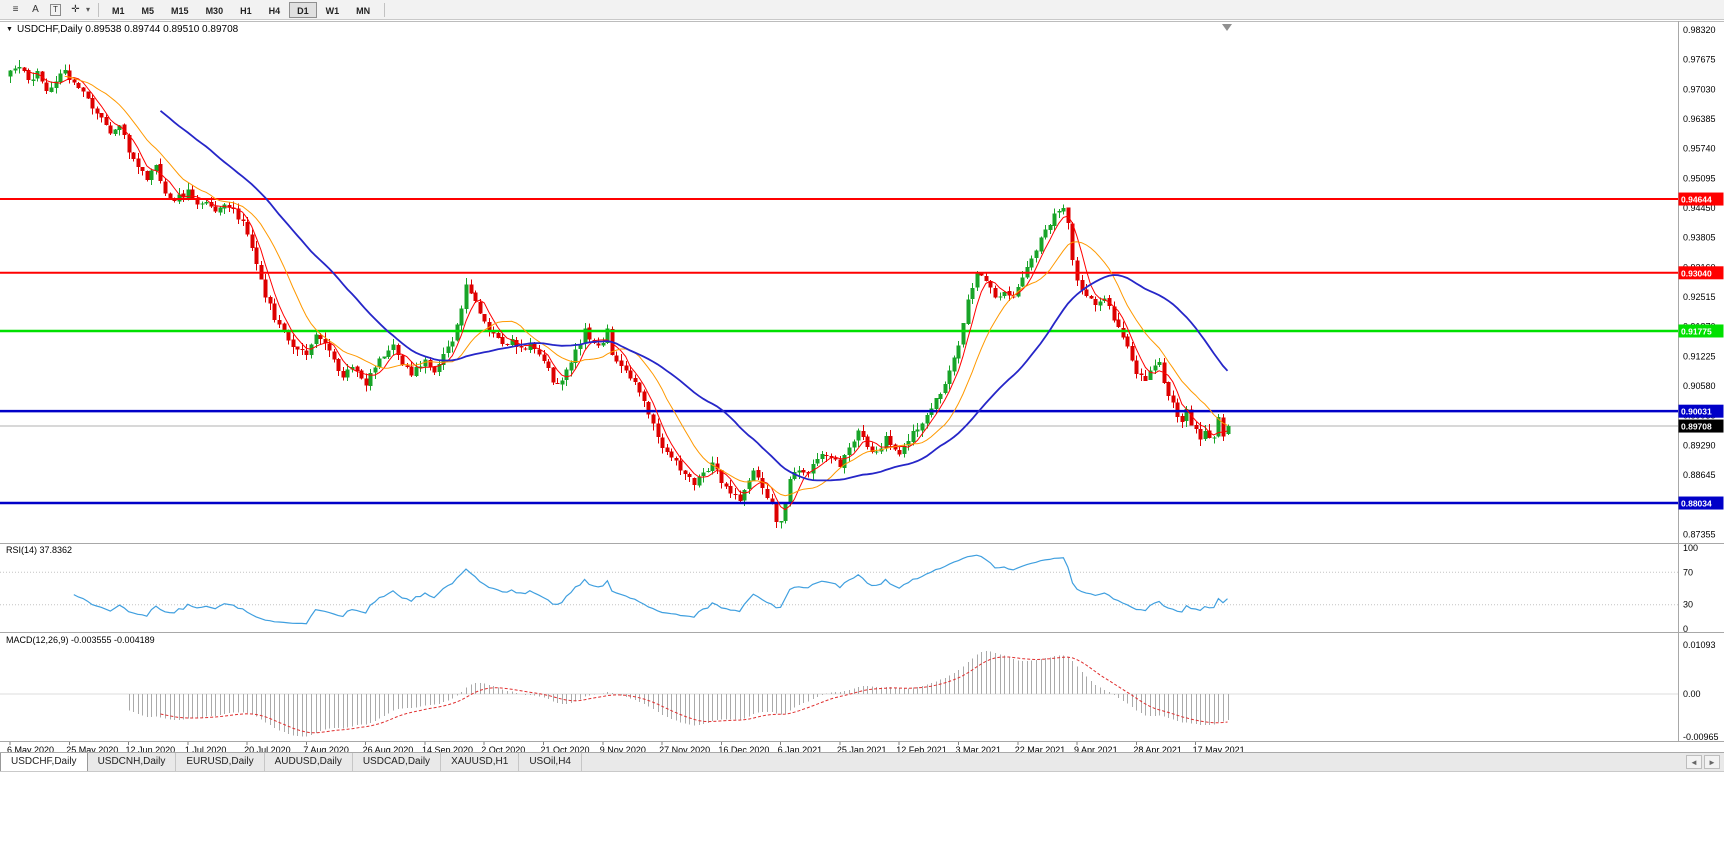  What do you see at coordinates (88, 9) in the screenshot?
I see `tools-dropdown-arrow: ▾` at bounding box center [88, 9].